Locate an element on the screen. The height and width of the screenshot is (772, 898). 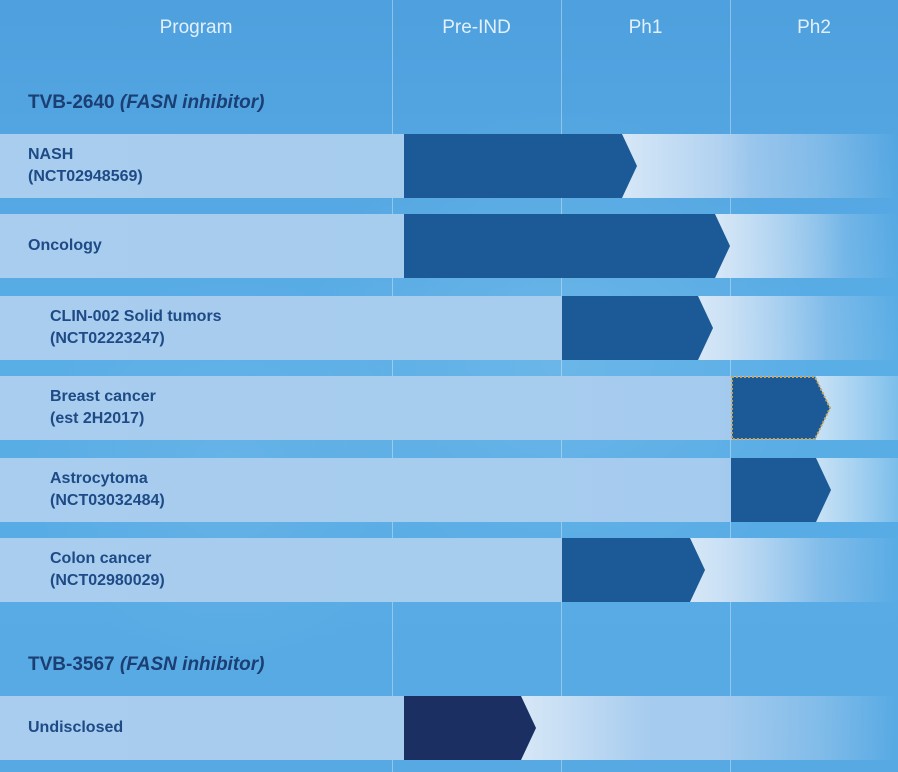
indication-detail: (NCT02948569) is located at coordinates (85, 176).